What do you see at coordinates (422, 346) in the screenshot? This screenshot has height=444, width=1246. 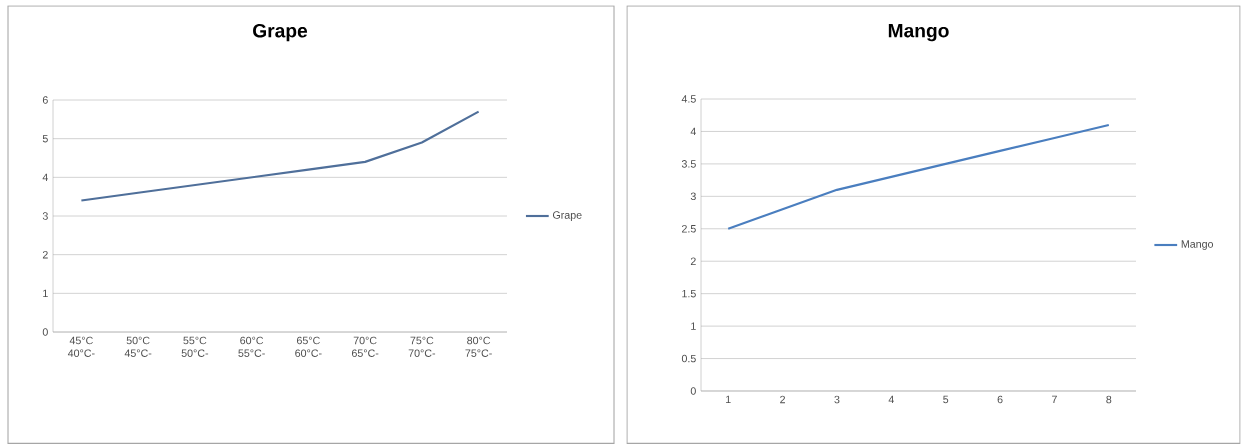 I see `x-tick-label: 75°C 70°C-` at bounding box center [422, 346].